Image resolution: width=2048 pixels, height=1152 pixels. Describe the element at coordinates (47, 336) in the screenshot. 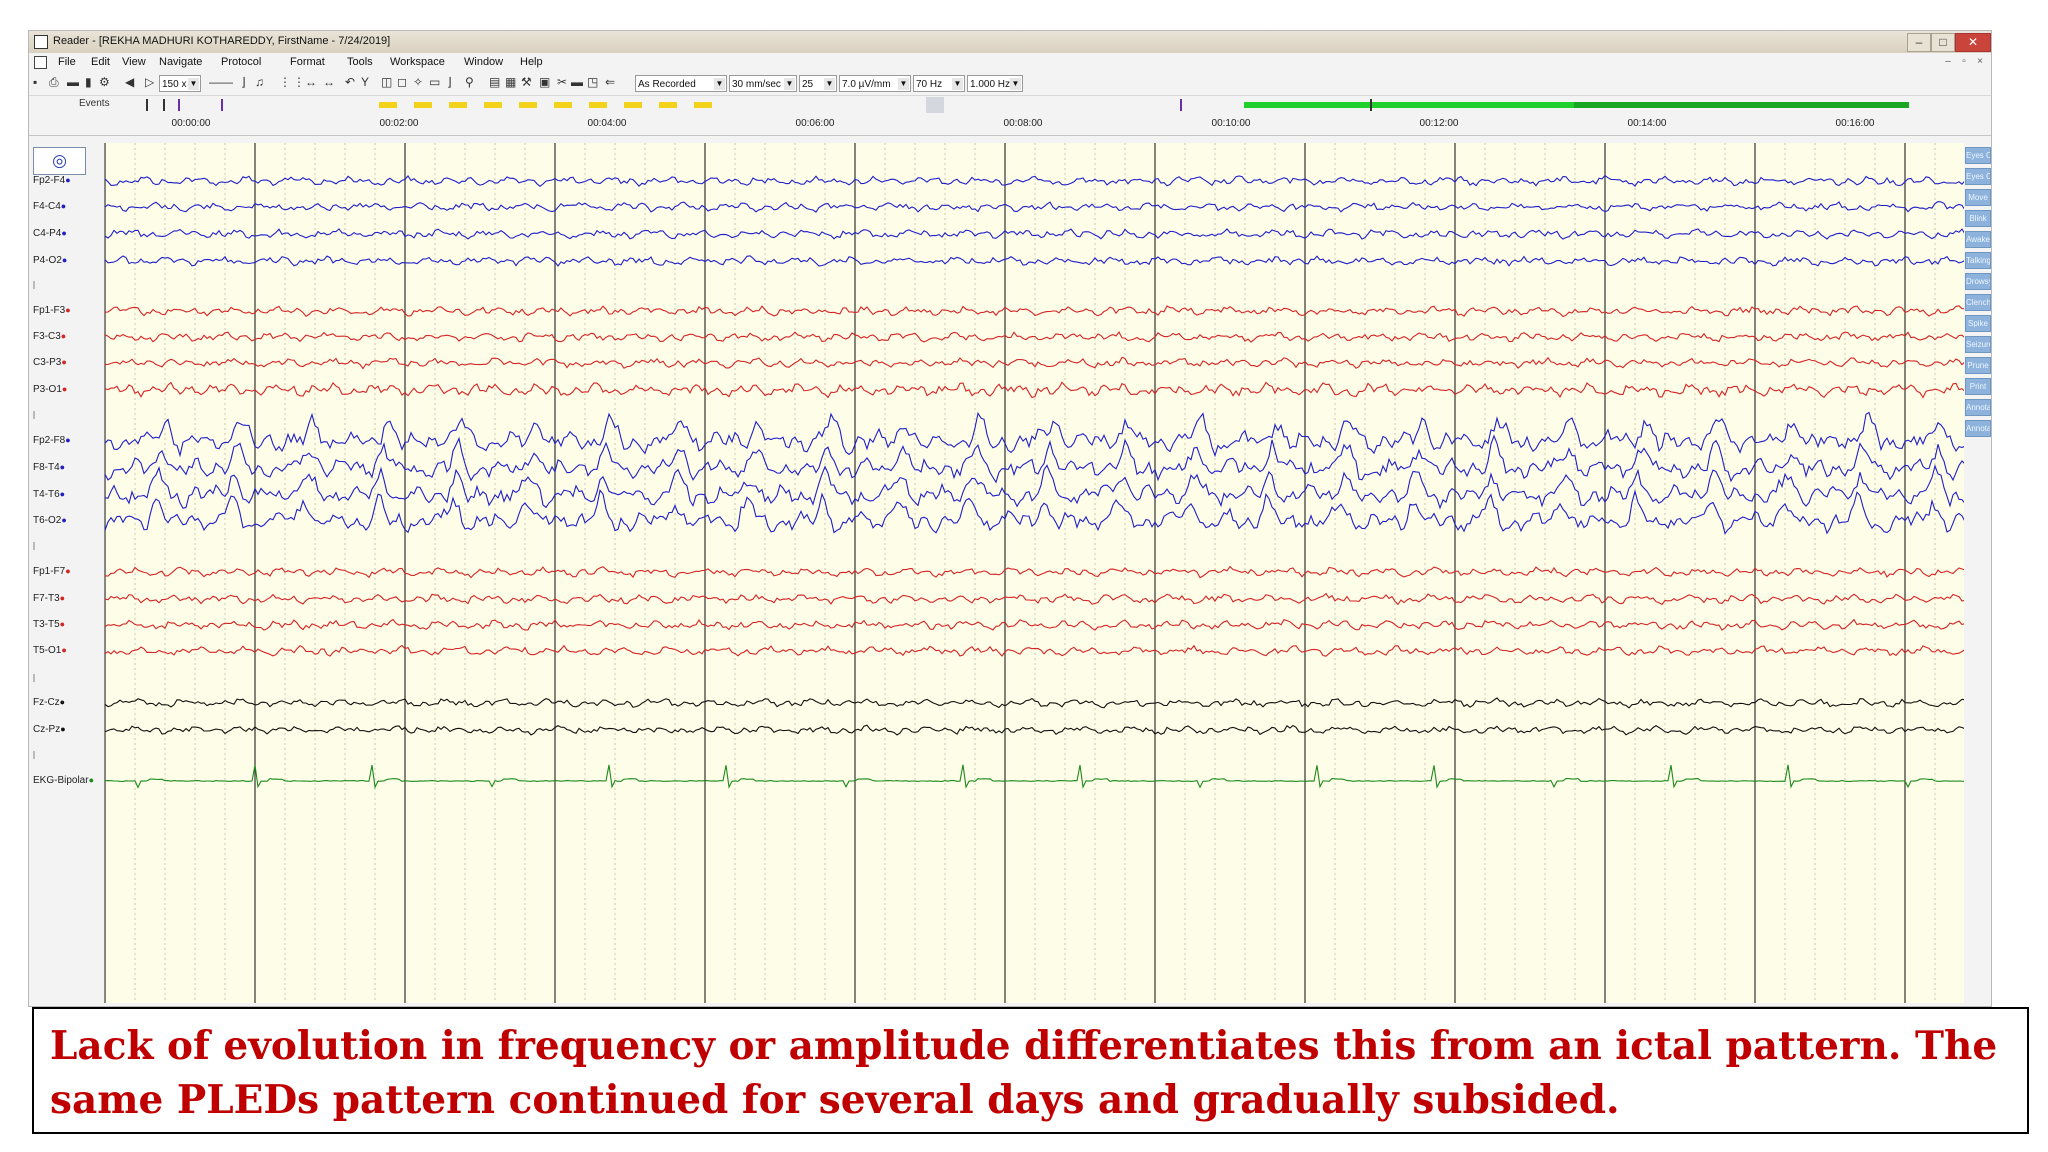

I see `channel-label-text: F3-C3` at that location.